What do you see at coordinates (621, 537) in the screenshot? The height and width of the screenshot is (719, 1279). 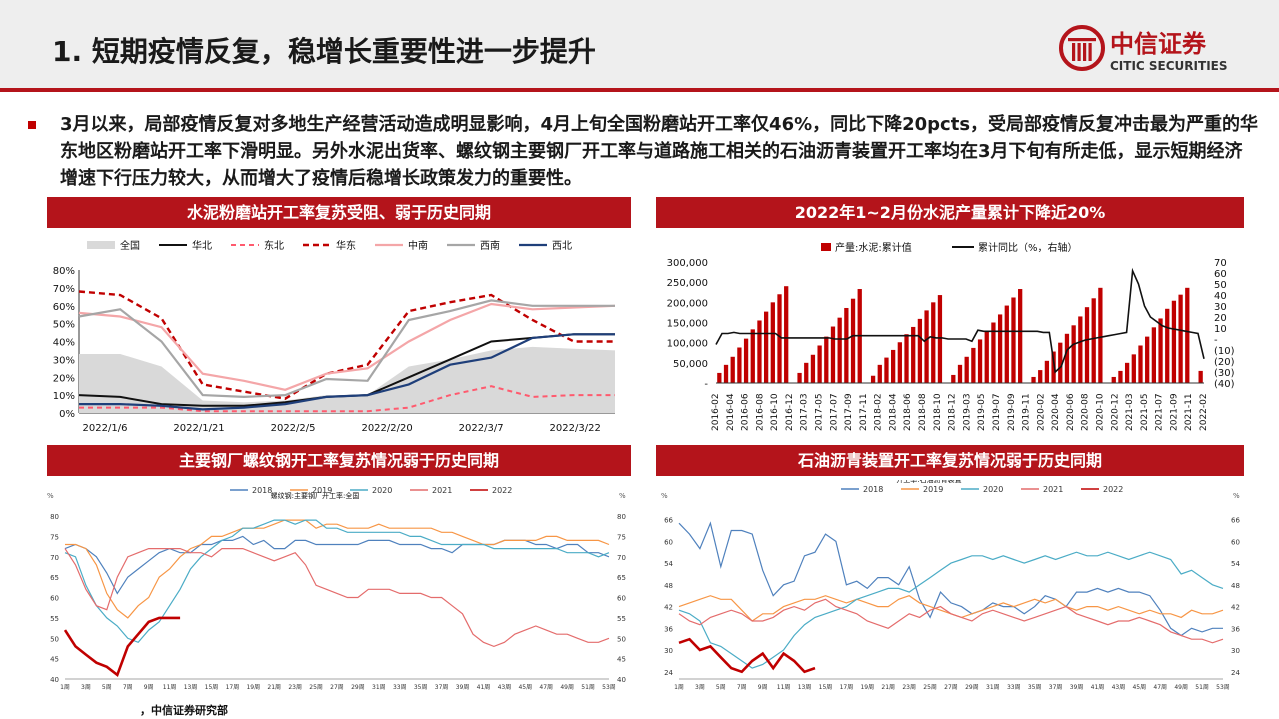 I see `y-right-tick-label: 75` at bounding box center [621, 537].